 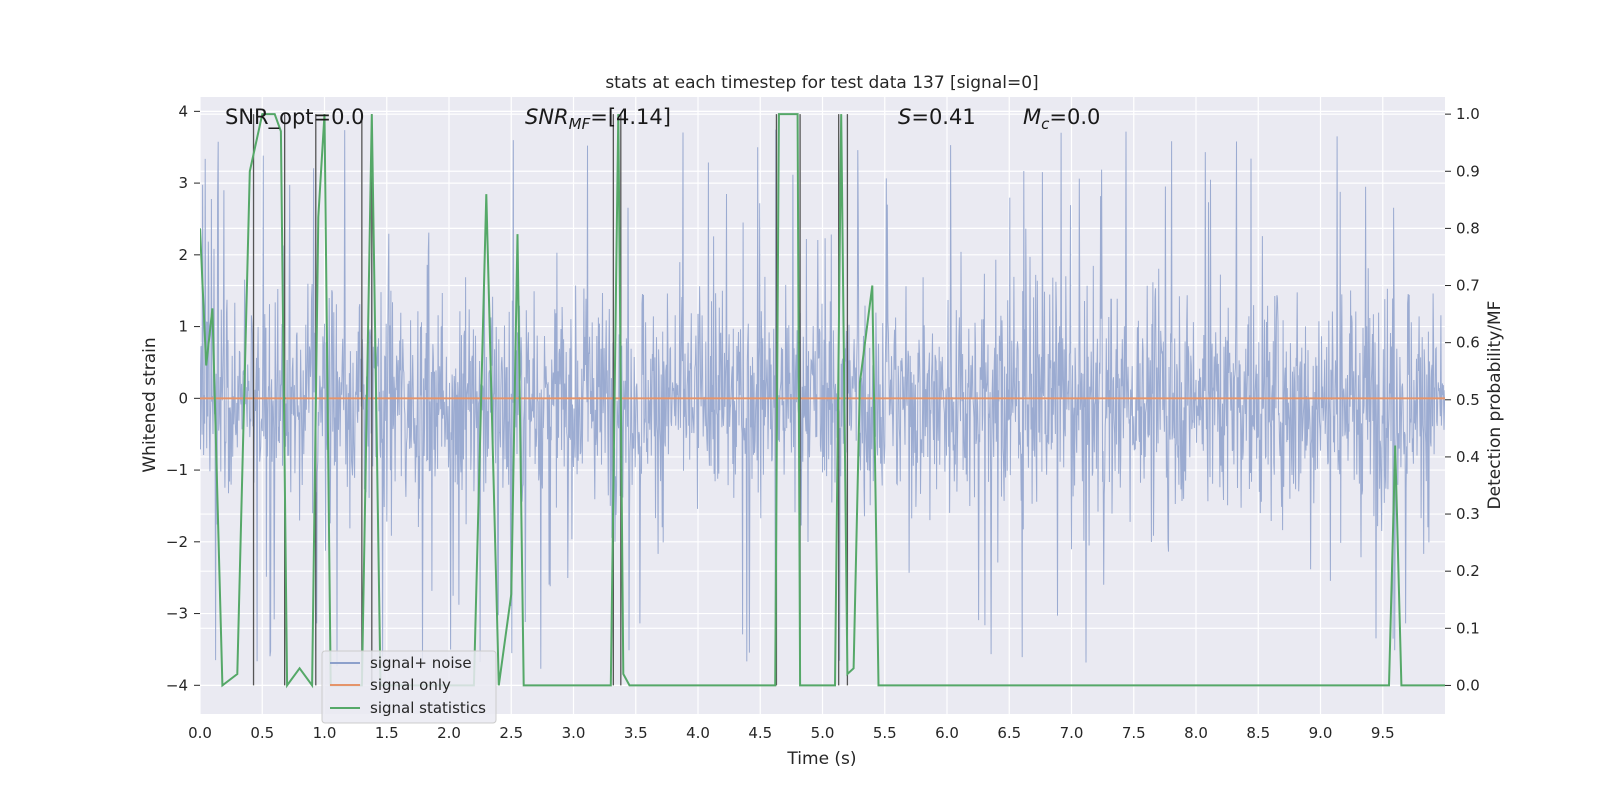 I want to click on y-tick-label: 1, so click(x=183, y=327).